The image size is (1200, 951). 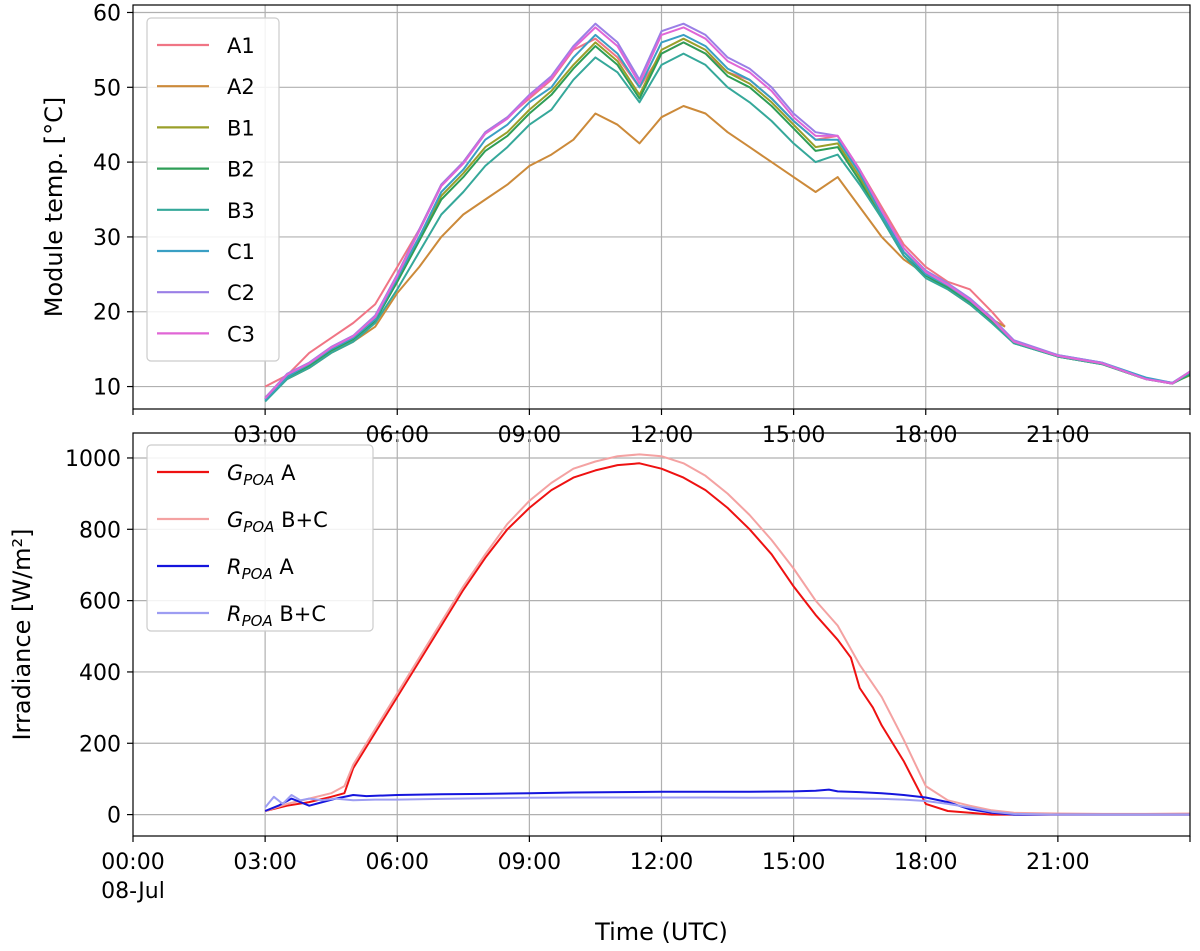 What do you see at coordinates (241, 293) in the screenshot?
I see `legend-label-6: C2` at bounding box center [241, 293].